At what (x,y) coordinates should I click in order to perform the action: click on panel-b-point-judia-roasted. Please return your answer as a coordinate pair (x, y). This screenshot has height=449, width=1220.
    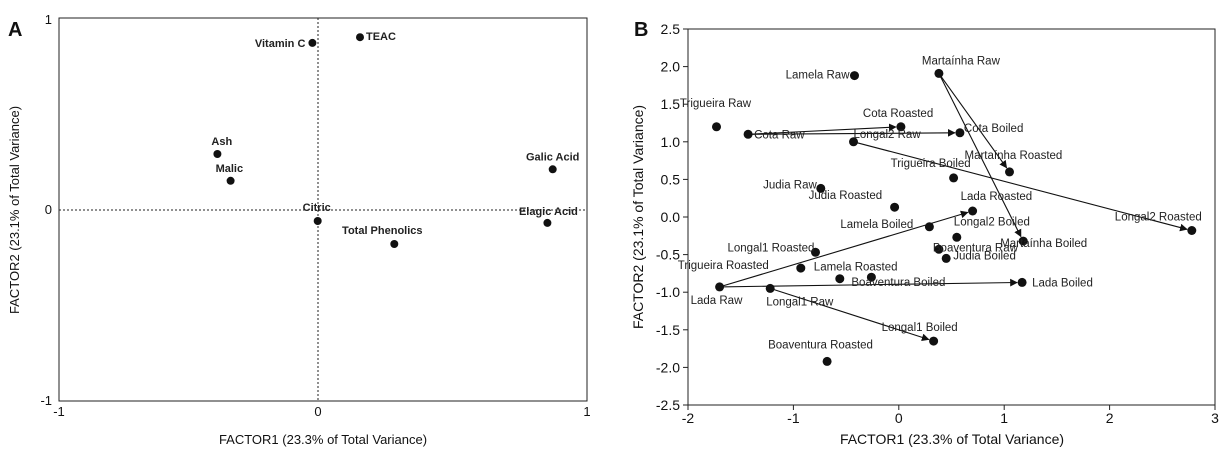
    Looking at the image, I should click on (895, 207).